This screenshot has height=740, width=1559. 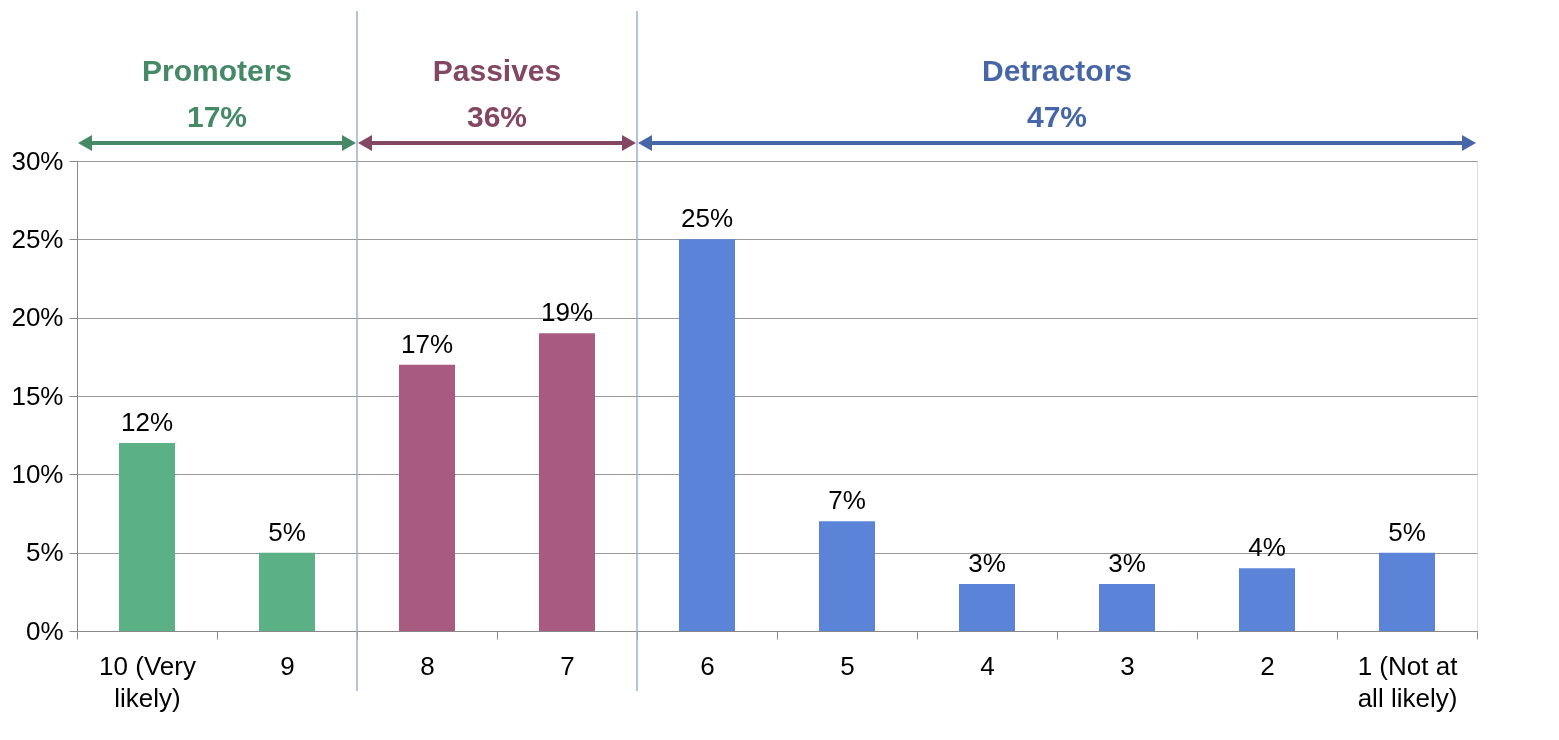 What do you see at coordinates (37, 473) in the screenshot?
I see `y-tick-label: 10%` at bounding box center [37, 473].